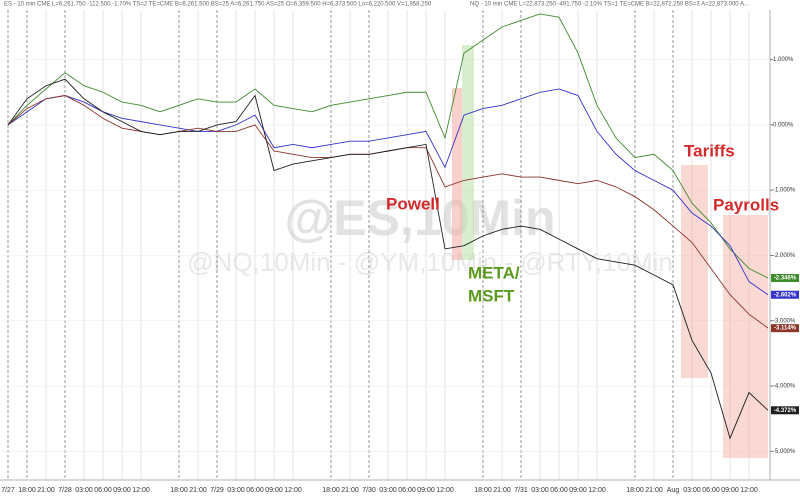  I want to click on y-tick-label: -5.000%, so click(784, 452).